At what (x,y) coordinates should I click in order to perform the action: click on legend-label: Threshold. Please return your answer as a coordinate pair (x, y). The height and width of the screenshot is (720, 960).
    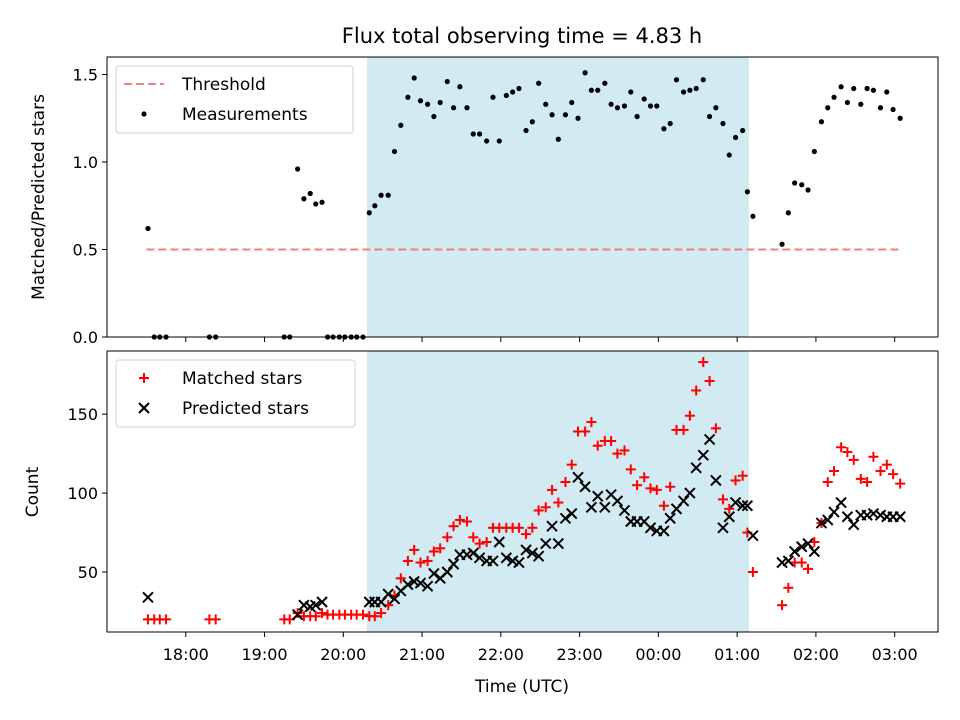
    Looking at the image, I should click on (223, 85).